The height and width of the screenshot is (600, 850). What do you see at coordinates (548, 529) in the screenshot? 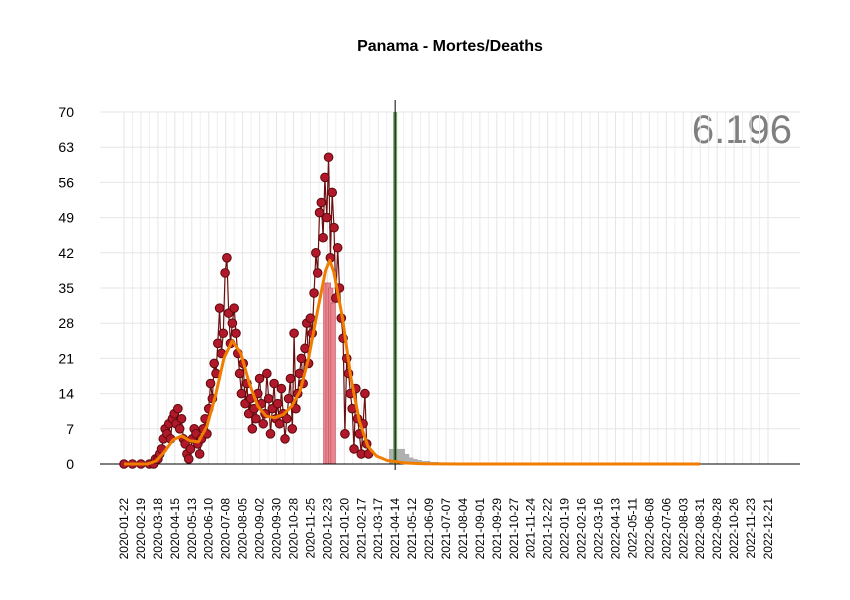
I see `x-tick-label: 2021-12-22` at bounding box center [548, 529].